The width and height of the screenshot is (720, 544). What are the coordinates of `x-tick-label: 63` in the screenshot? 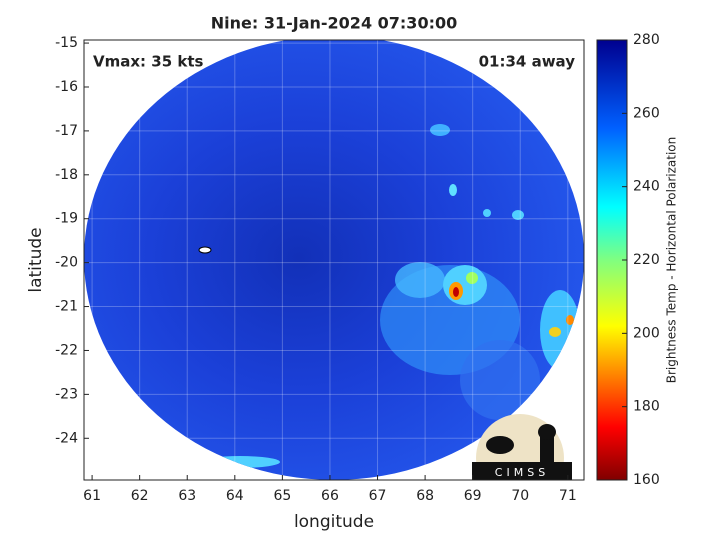 It's located at (187, 496).